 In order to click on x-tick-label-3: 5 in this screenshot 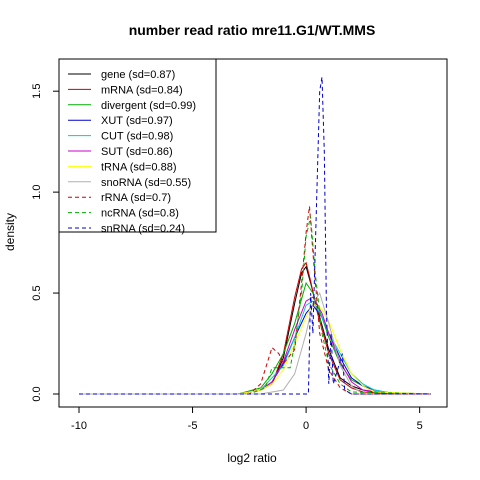, I will do `click(420, 426)`.